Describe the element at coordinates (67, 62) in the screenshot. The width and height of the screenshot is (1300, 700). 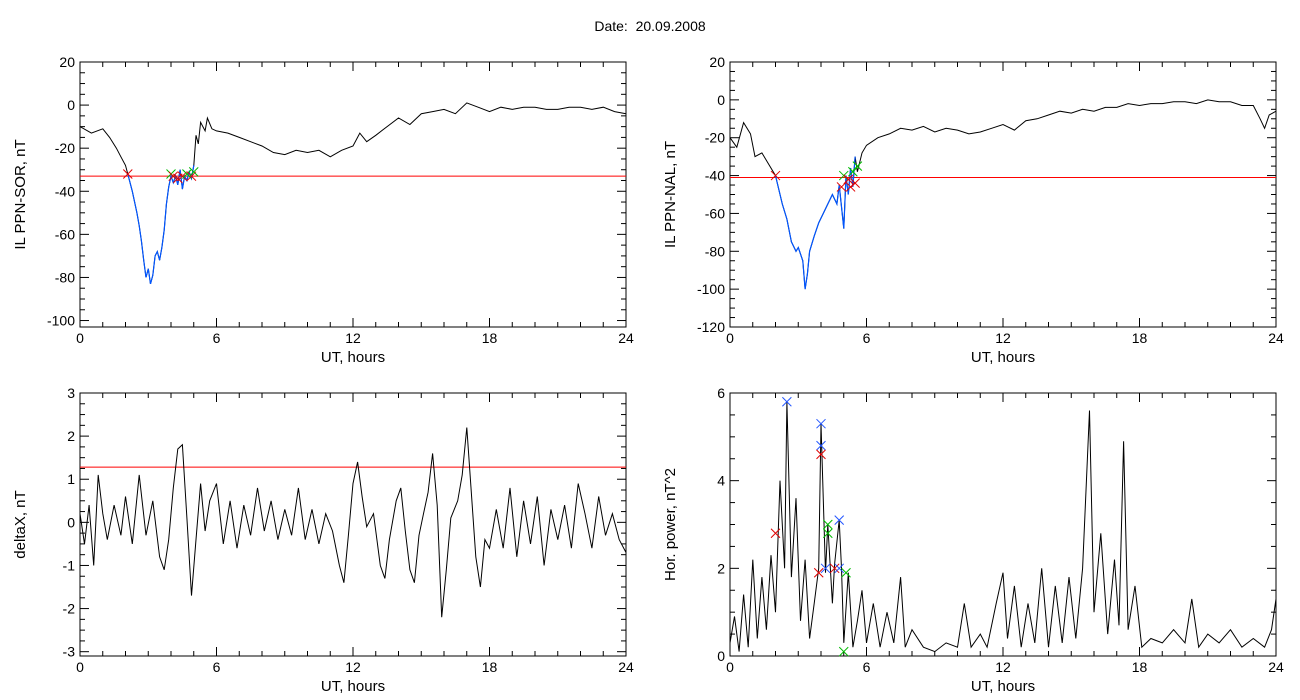
I see `y-tick-label: 20` at that location.